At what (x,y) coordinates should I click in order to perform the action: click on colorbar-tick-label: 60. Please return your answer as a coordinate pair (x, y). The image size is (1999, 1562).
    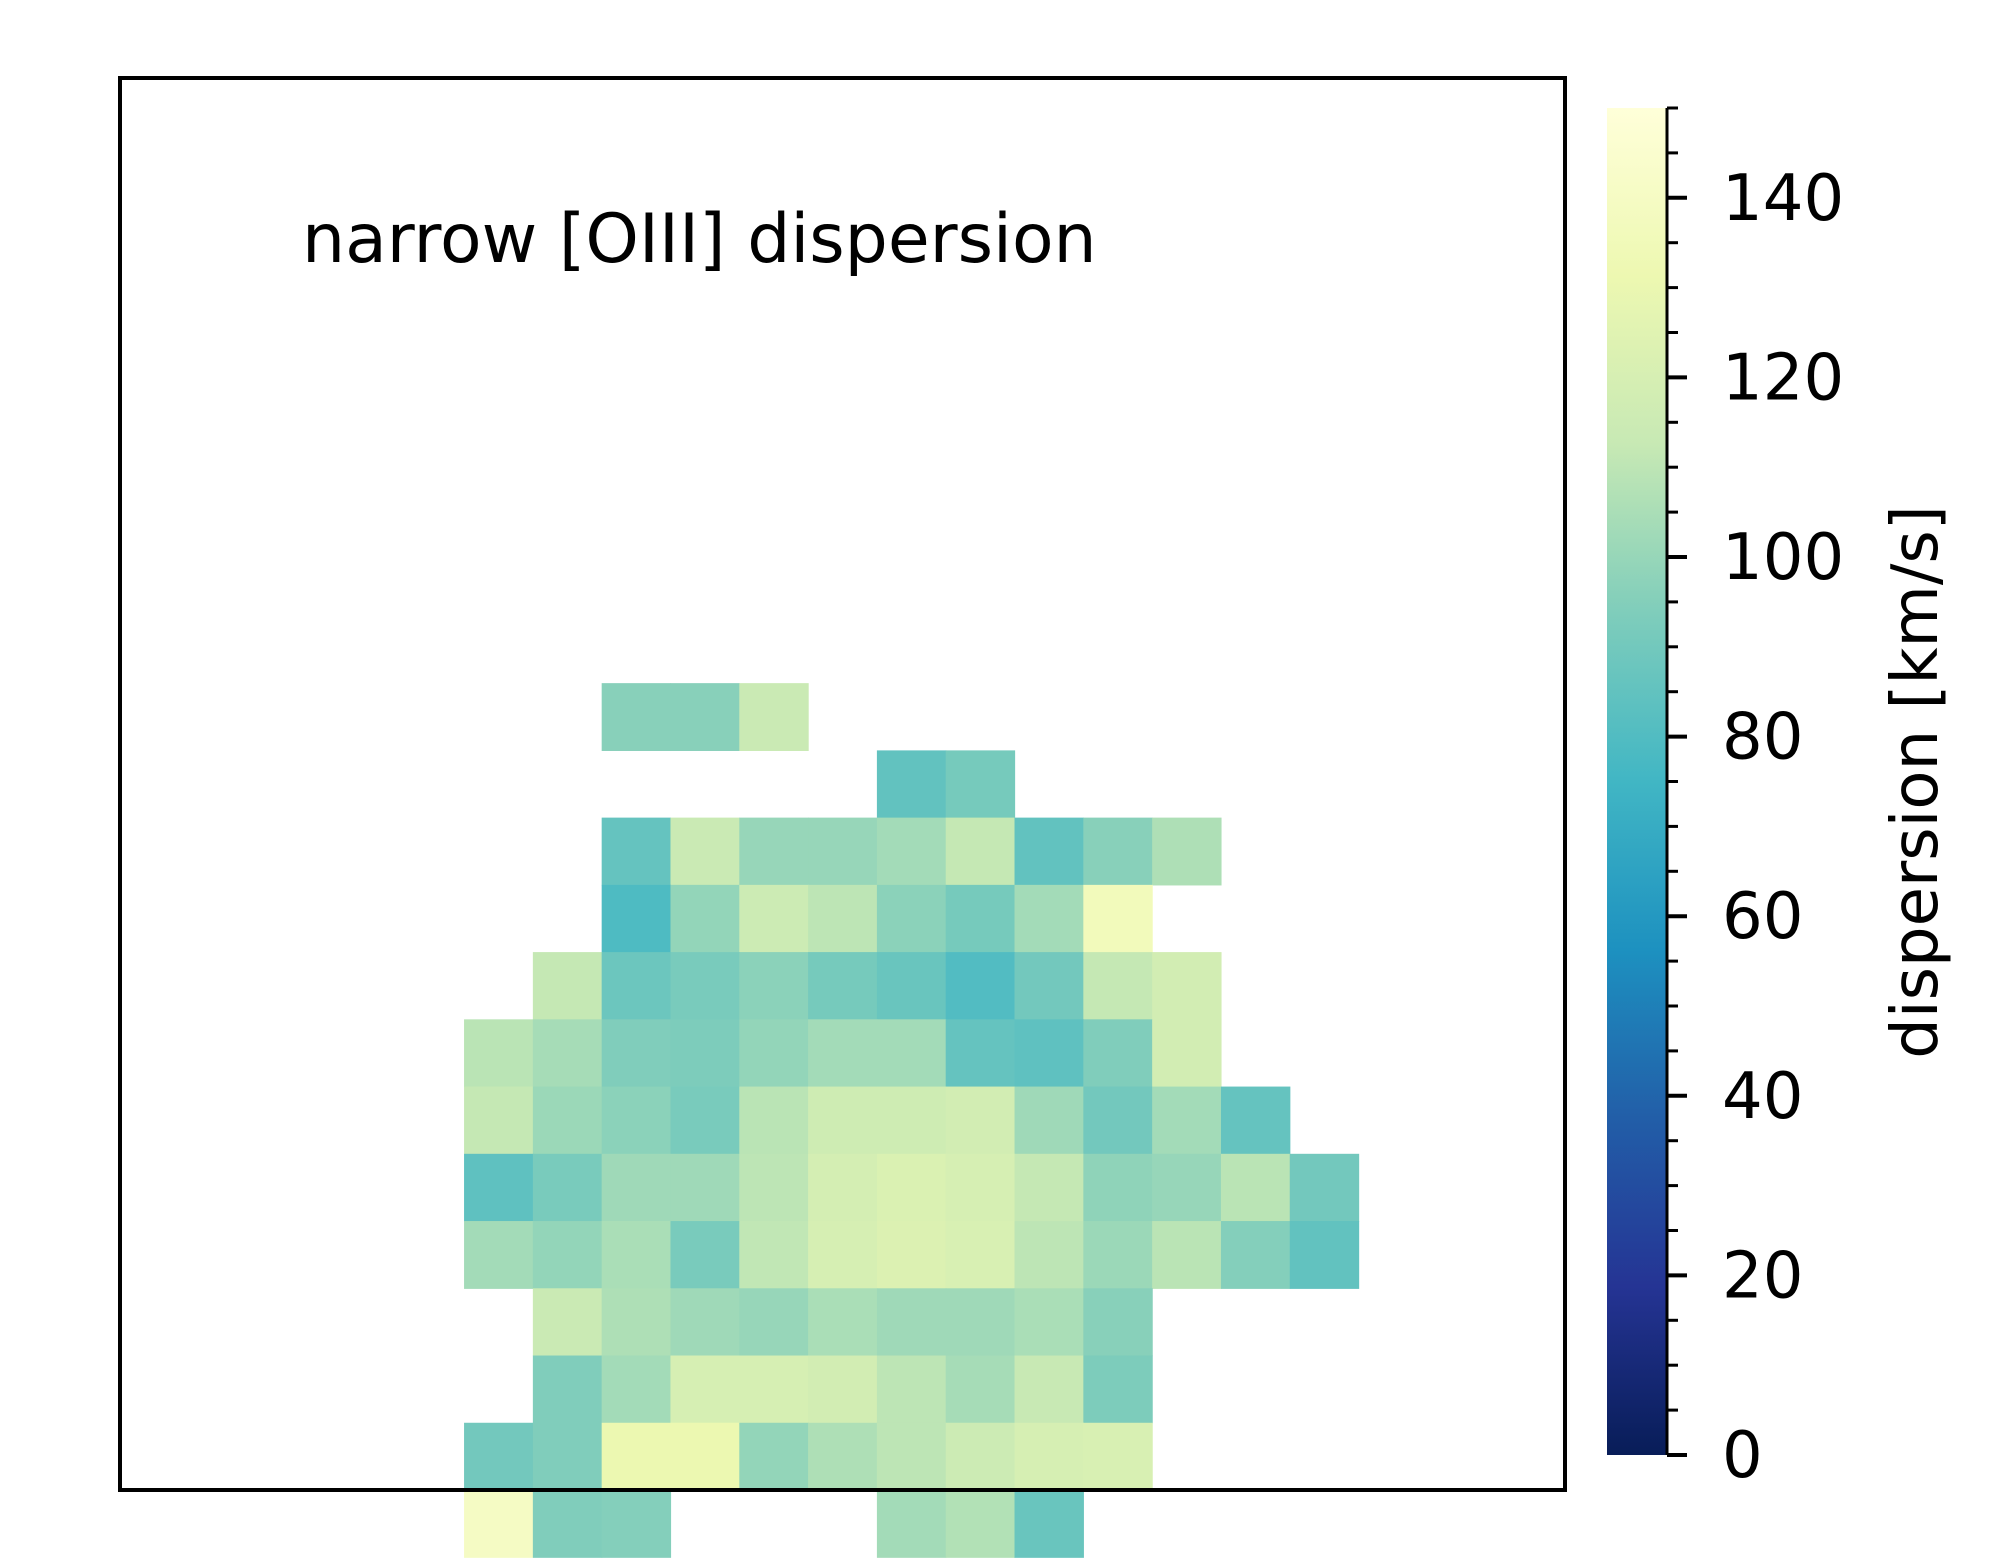
    Looking at the image, I should click on (1762, 917).